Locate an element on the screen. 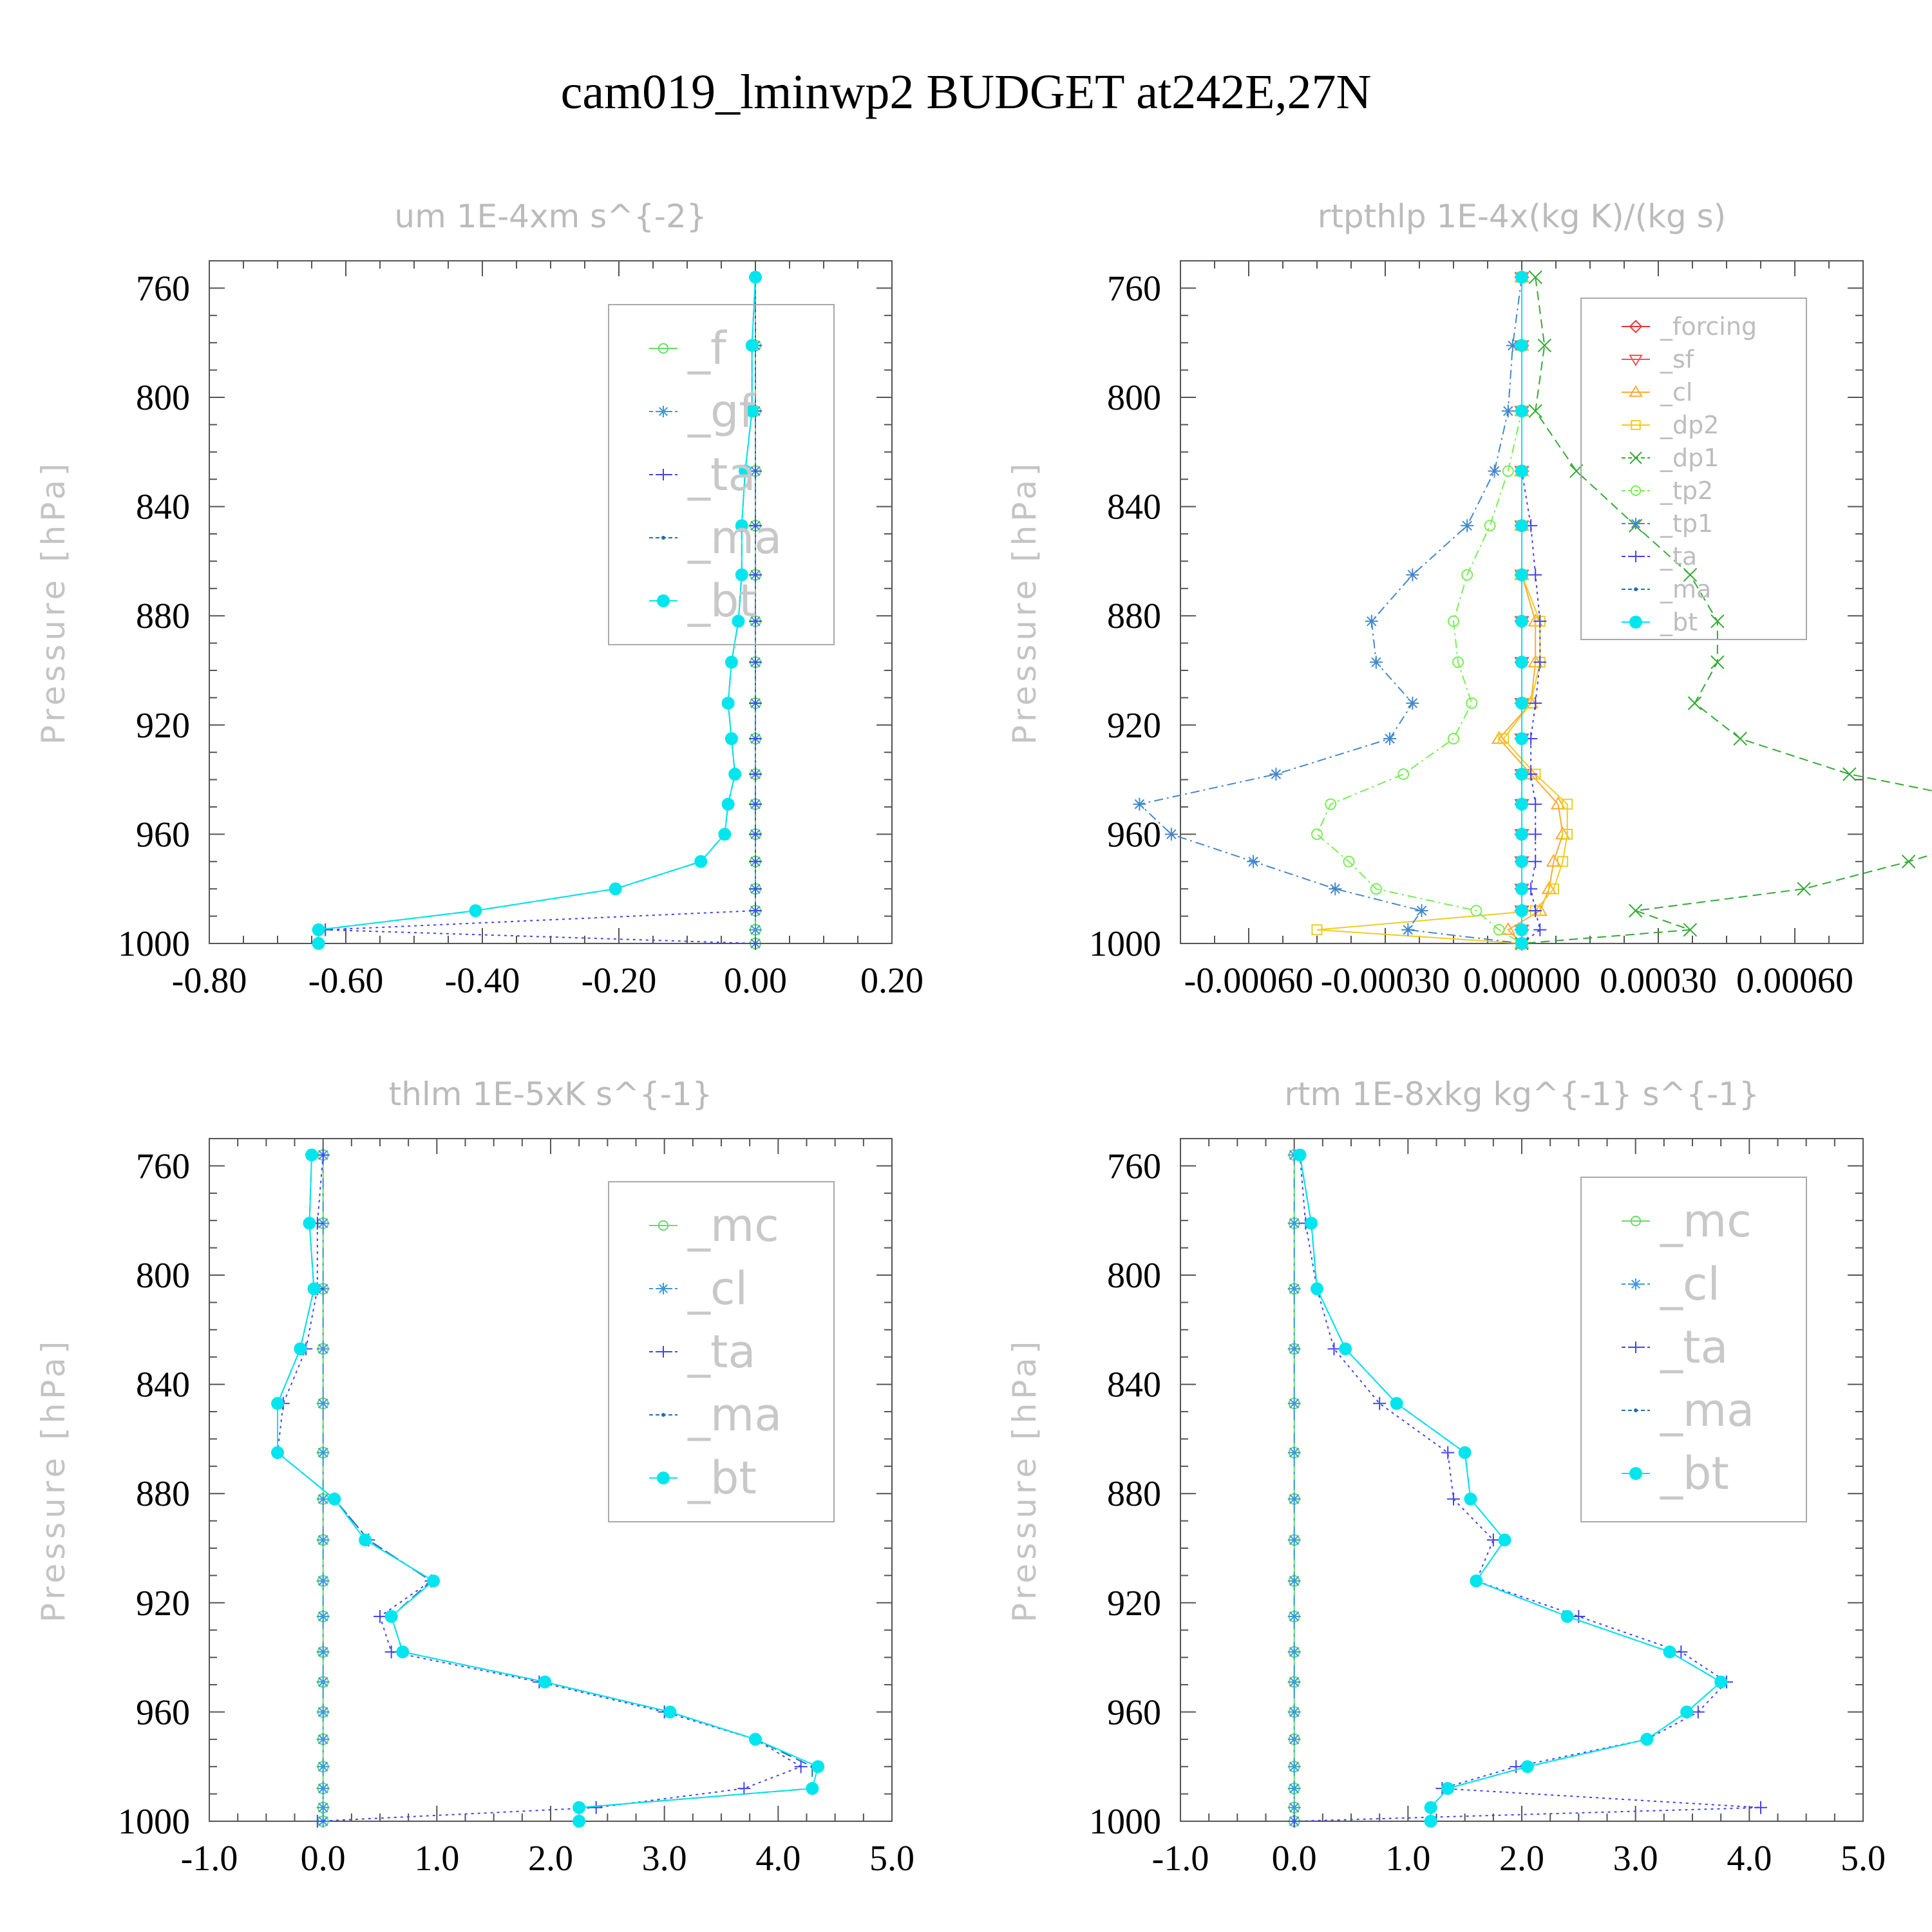 This screenshot has height=1932, width=1932. x-tick-label: -0.00030 is located at coordinates (1385, 981).